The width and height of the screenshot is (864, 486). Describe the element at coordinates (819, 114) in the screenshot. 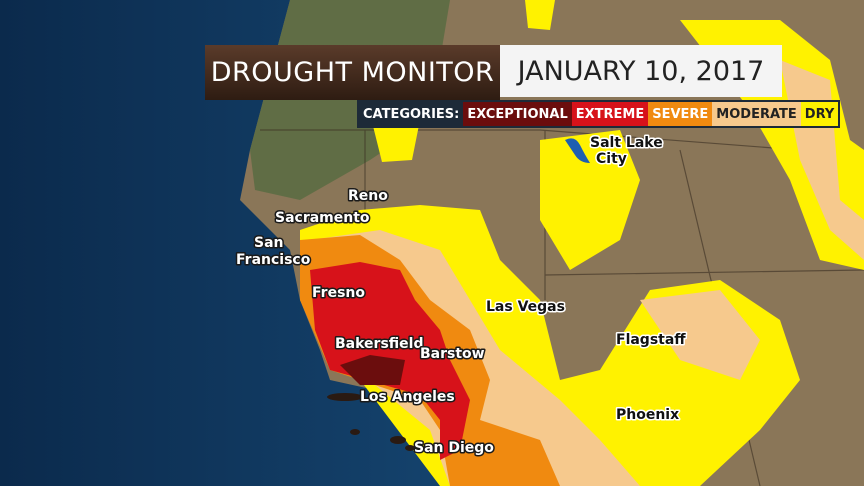

I see `legend-item: DRY` at that location.